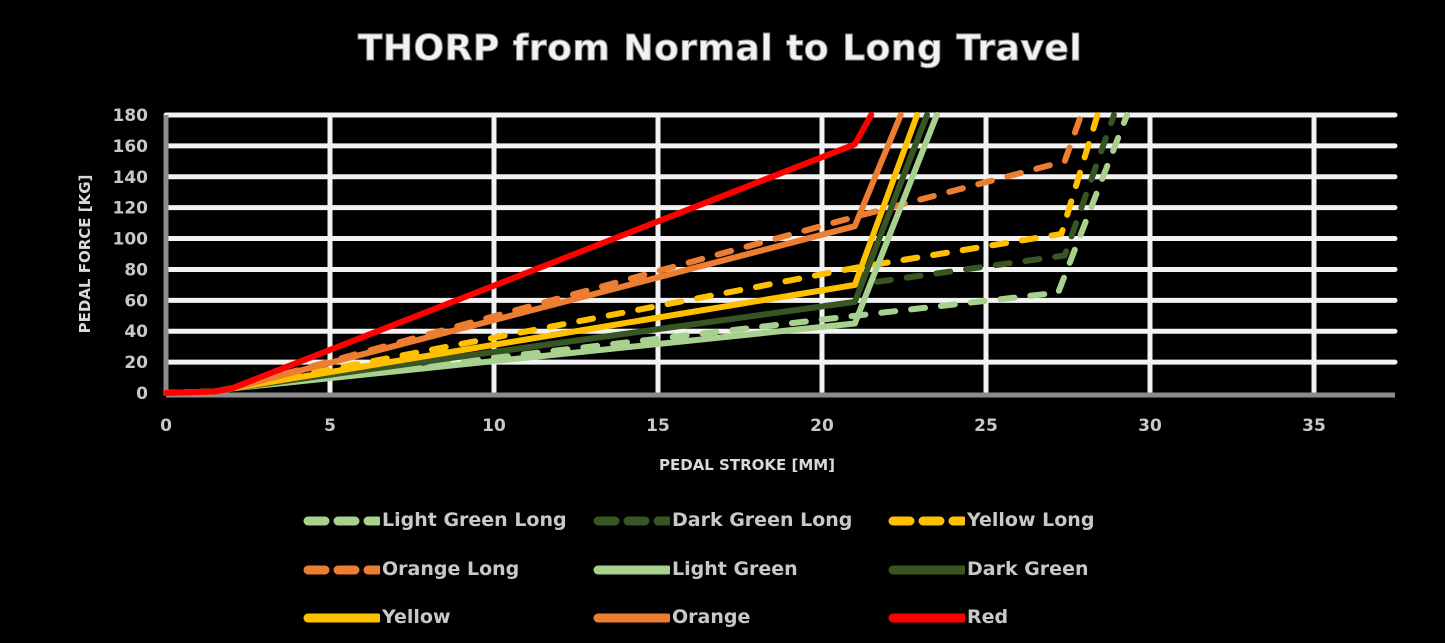  I want to click on x-tick-label: 10, so click(494, 426).